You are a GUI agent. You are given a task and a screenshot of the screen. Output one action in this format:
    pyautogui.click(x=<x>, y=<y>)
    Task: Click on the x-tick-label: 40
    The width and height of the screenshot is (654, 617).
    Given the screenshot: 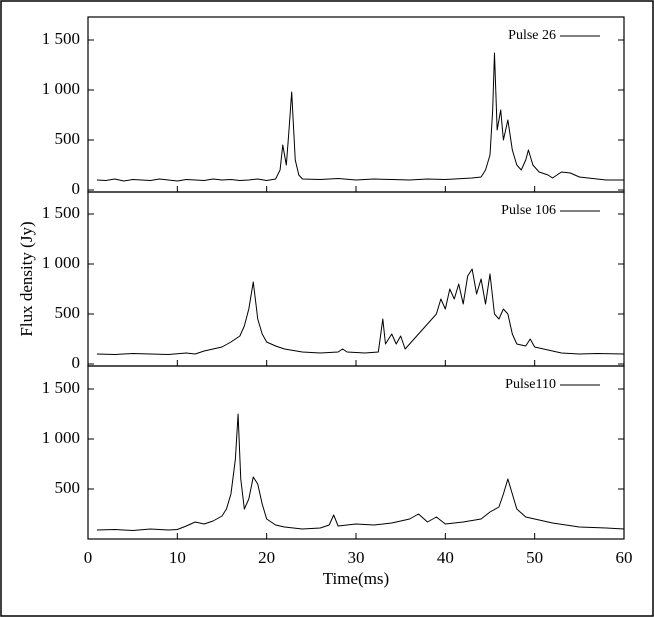 What is the action you would take?
    pyautogui.click(x=445, y=557)
    